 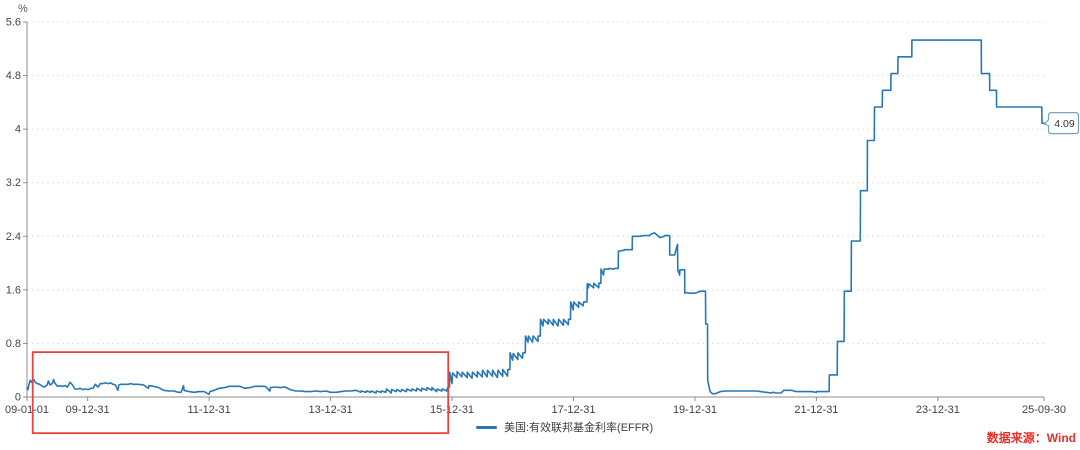 I want to click on end-value-callout, so click(x=1061, y=123).